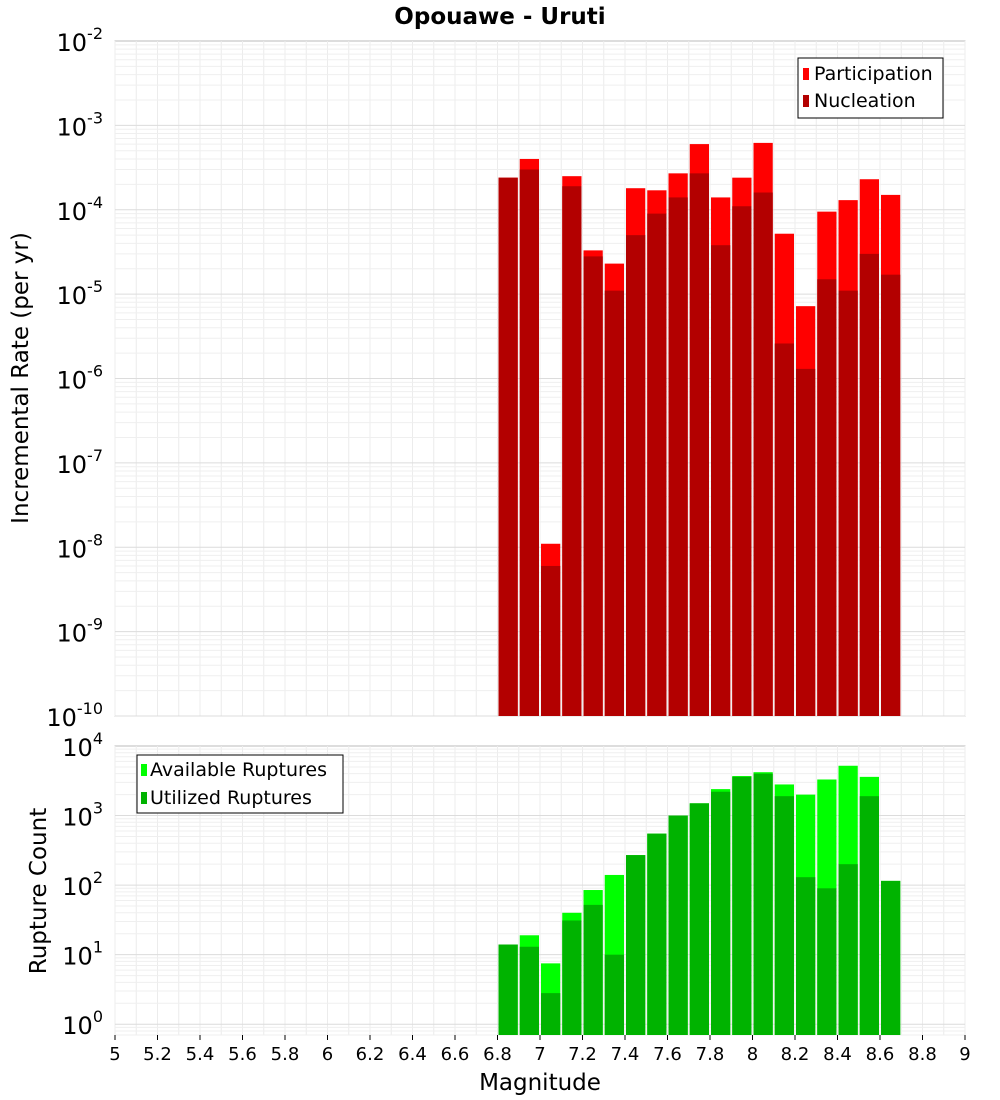  I want to click on legend-utilized-label: Utilized Ruptures, so click(231, 798).